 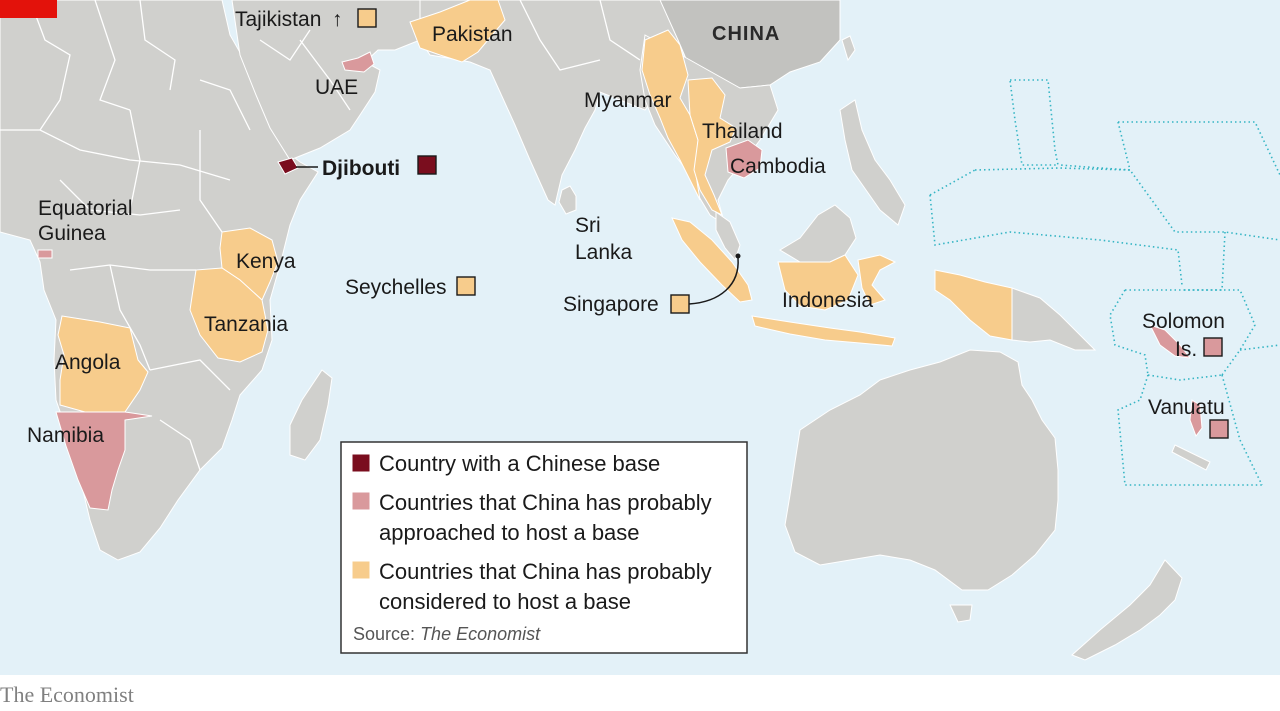 What do you see at coordinates (336, 87) in the screenshot?
I see `label-uae: UAE` at bounding box center [336, 87].